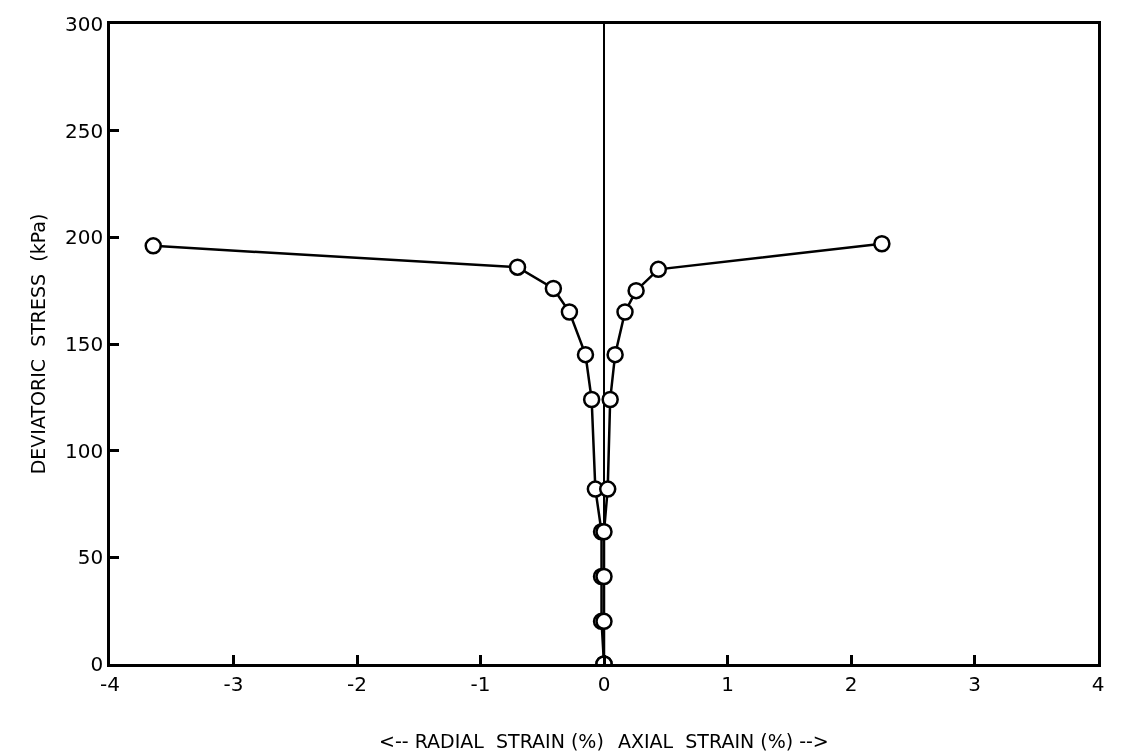 The height and width of the screenshot is (754, 1128). What do you see at coordinates (491, 741) in the screenshot?
I see `text: <-- RADIAL STRAIN (%)` at bounding box center [491, 741].